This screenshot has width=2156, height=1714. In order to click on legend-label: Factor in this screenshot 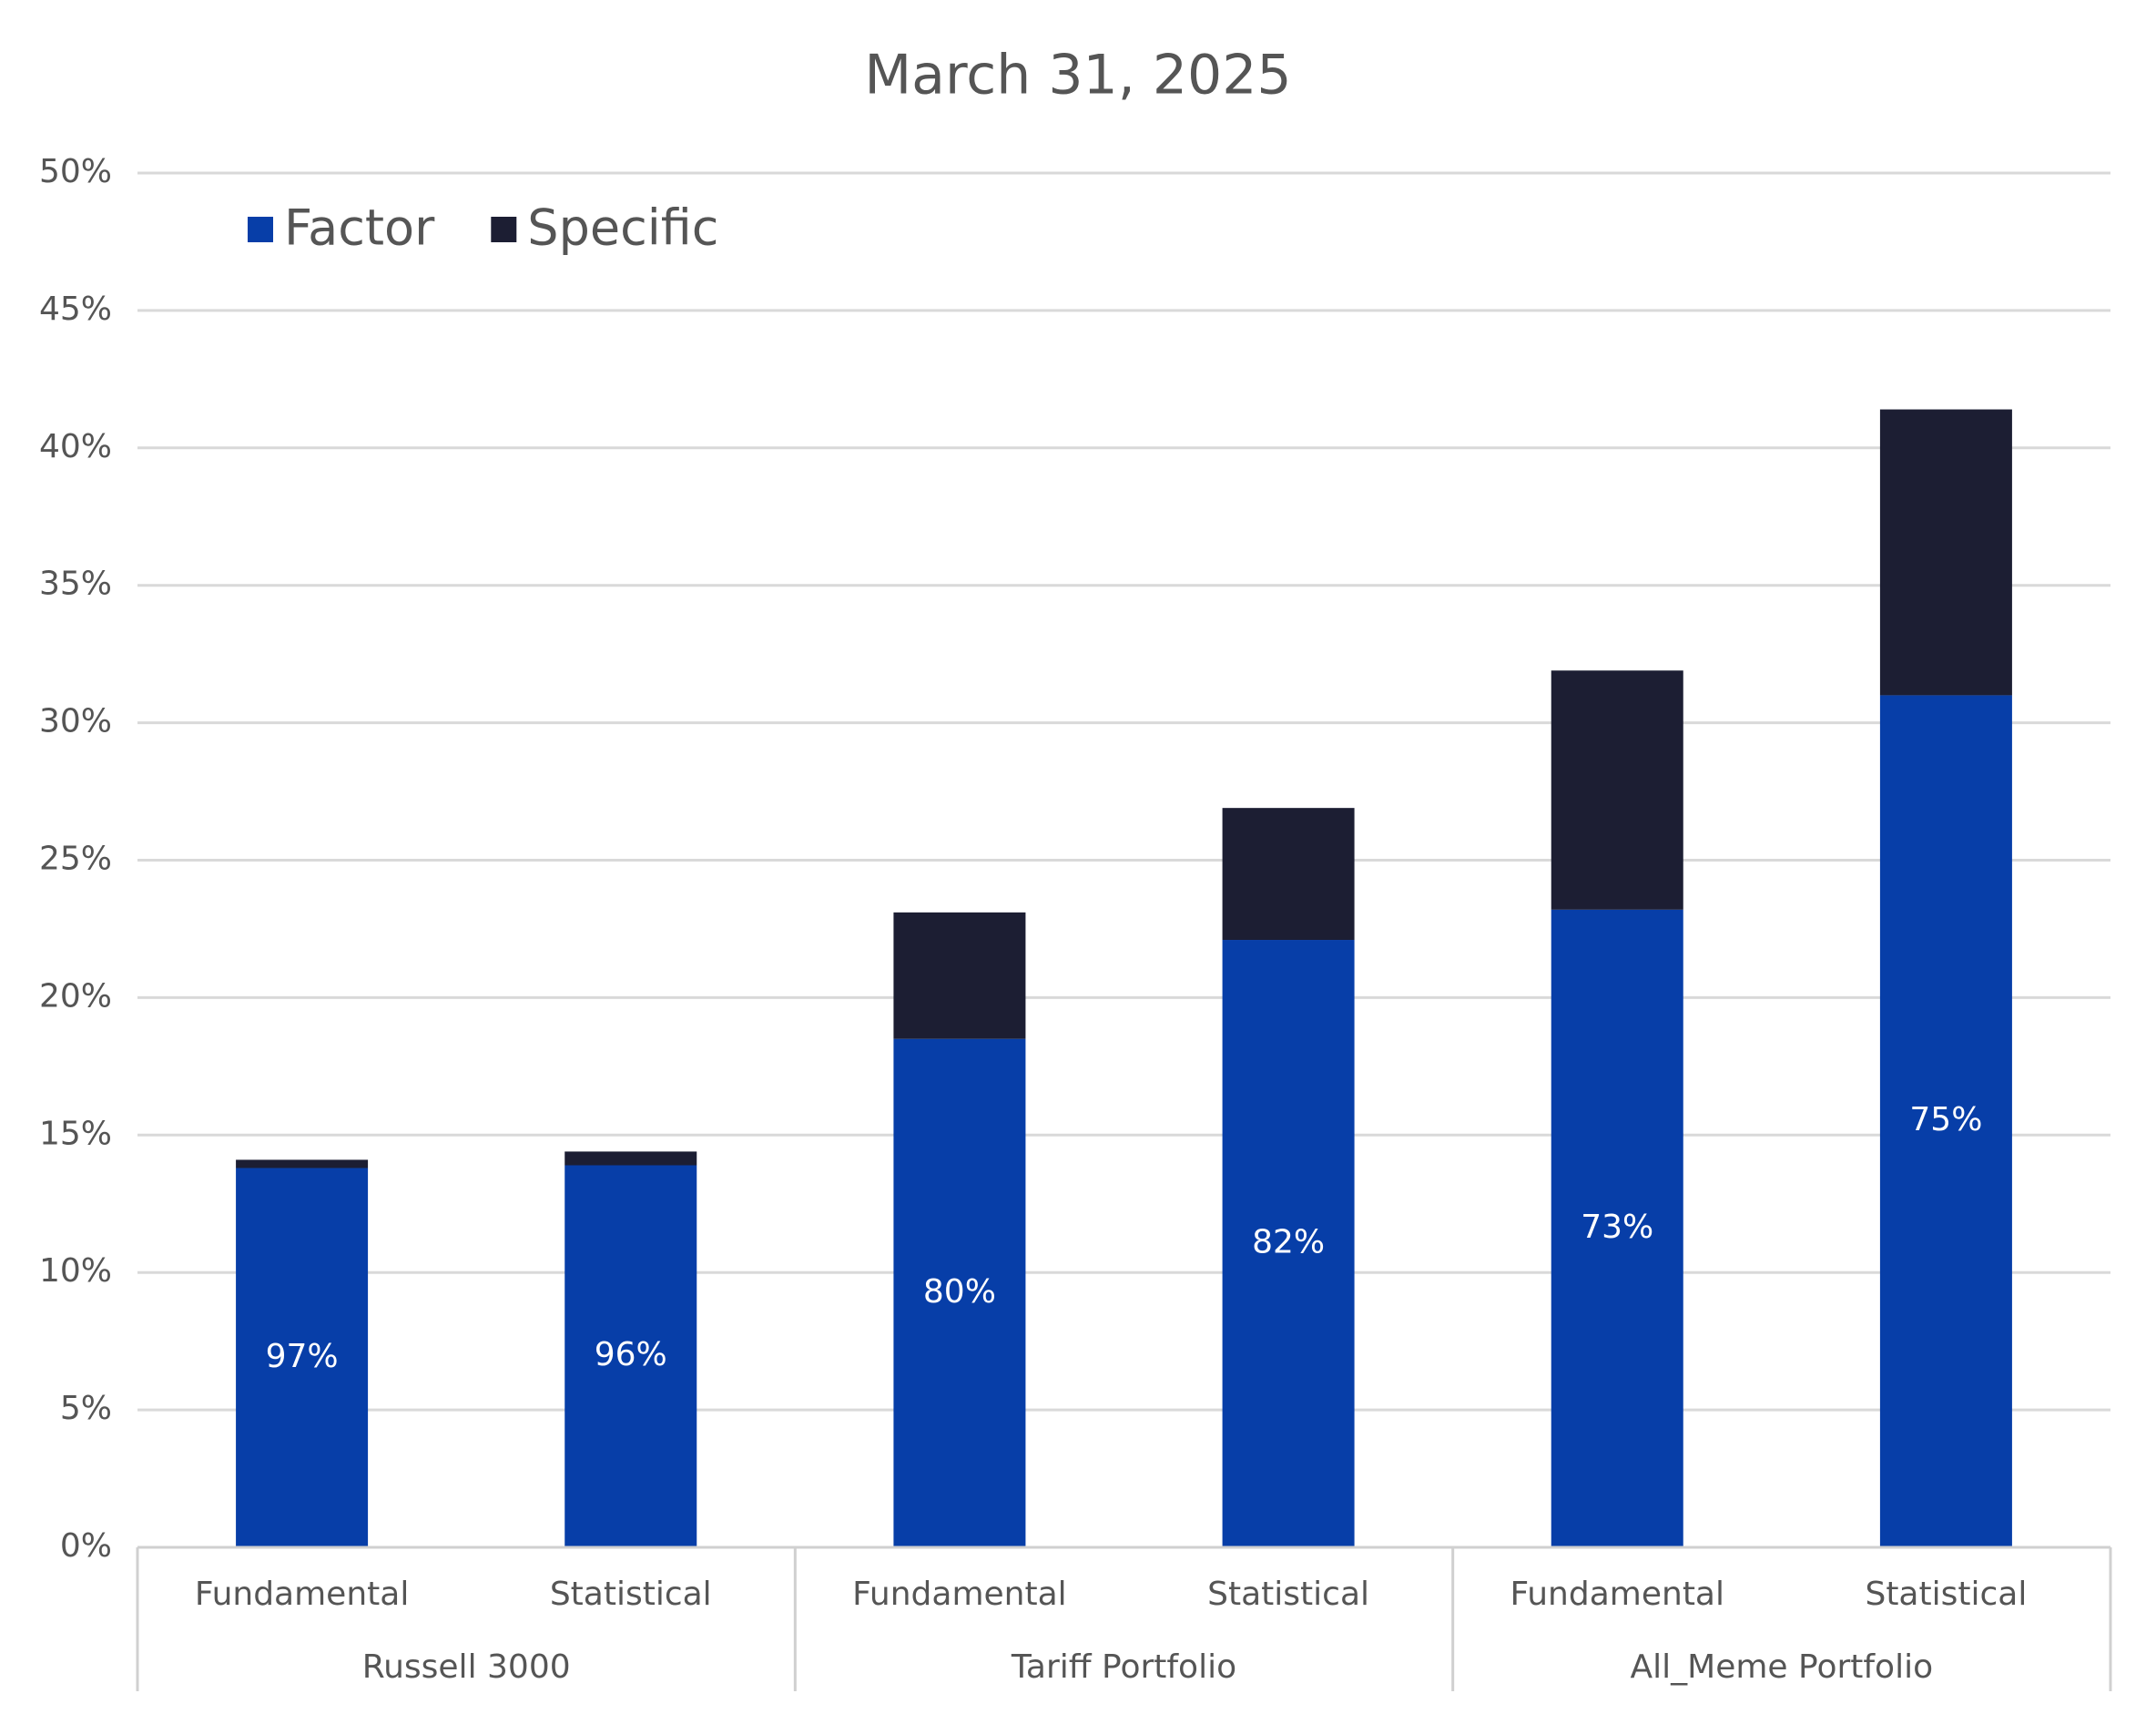, I will do `click(359, 228)`.